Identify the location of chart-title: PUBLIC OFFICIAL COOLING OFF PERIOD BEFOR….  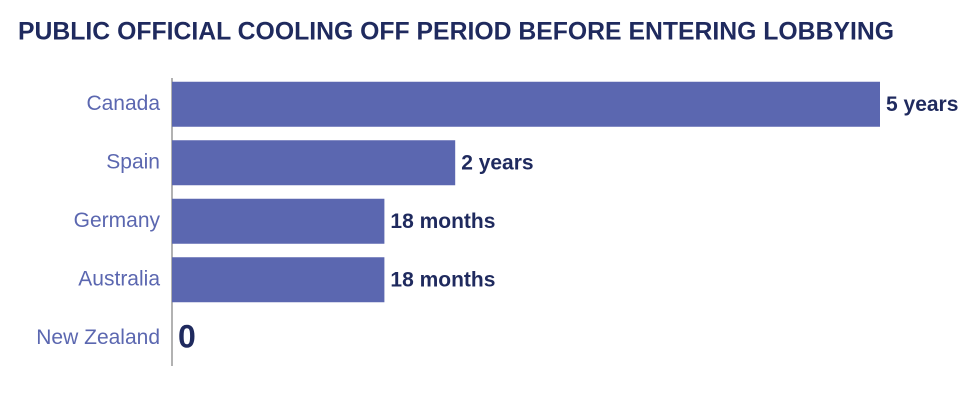
(456, 32).